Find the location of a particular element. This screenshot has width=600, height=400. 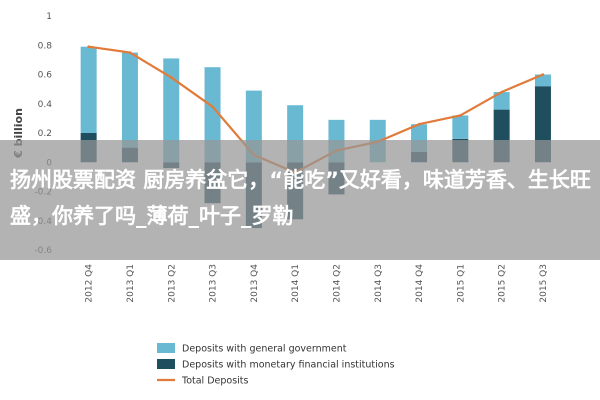

x-tick-label: 2013 Q2 is located at coordinates (172, 283).